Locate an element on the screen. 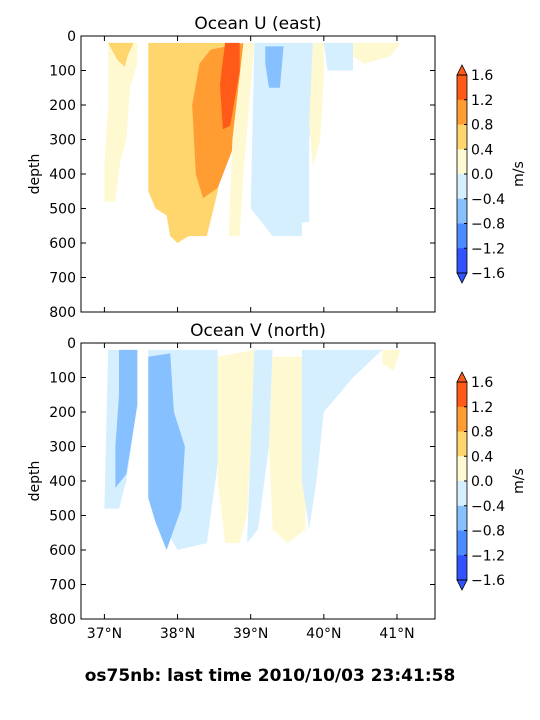  x-tick-label: 38°N is located at coordinates (177, 634).